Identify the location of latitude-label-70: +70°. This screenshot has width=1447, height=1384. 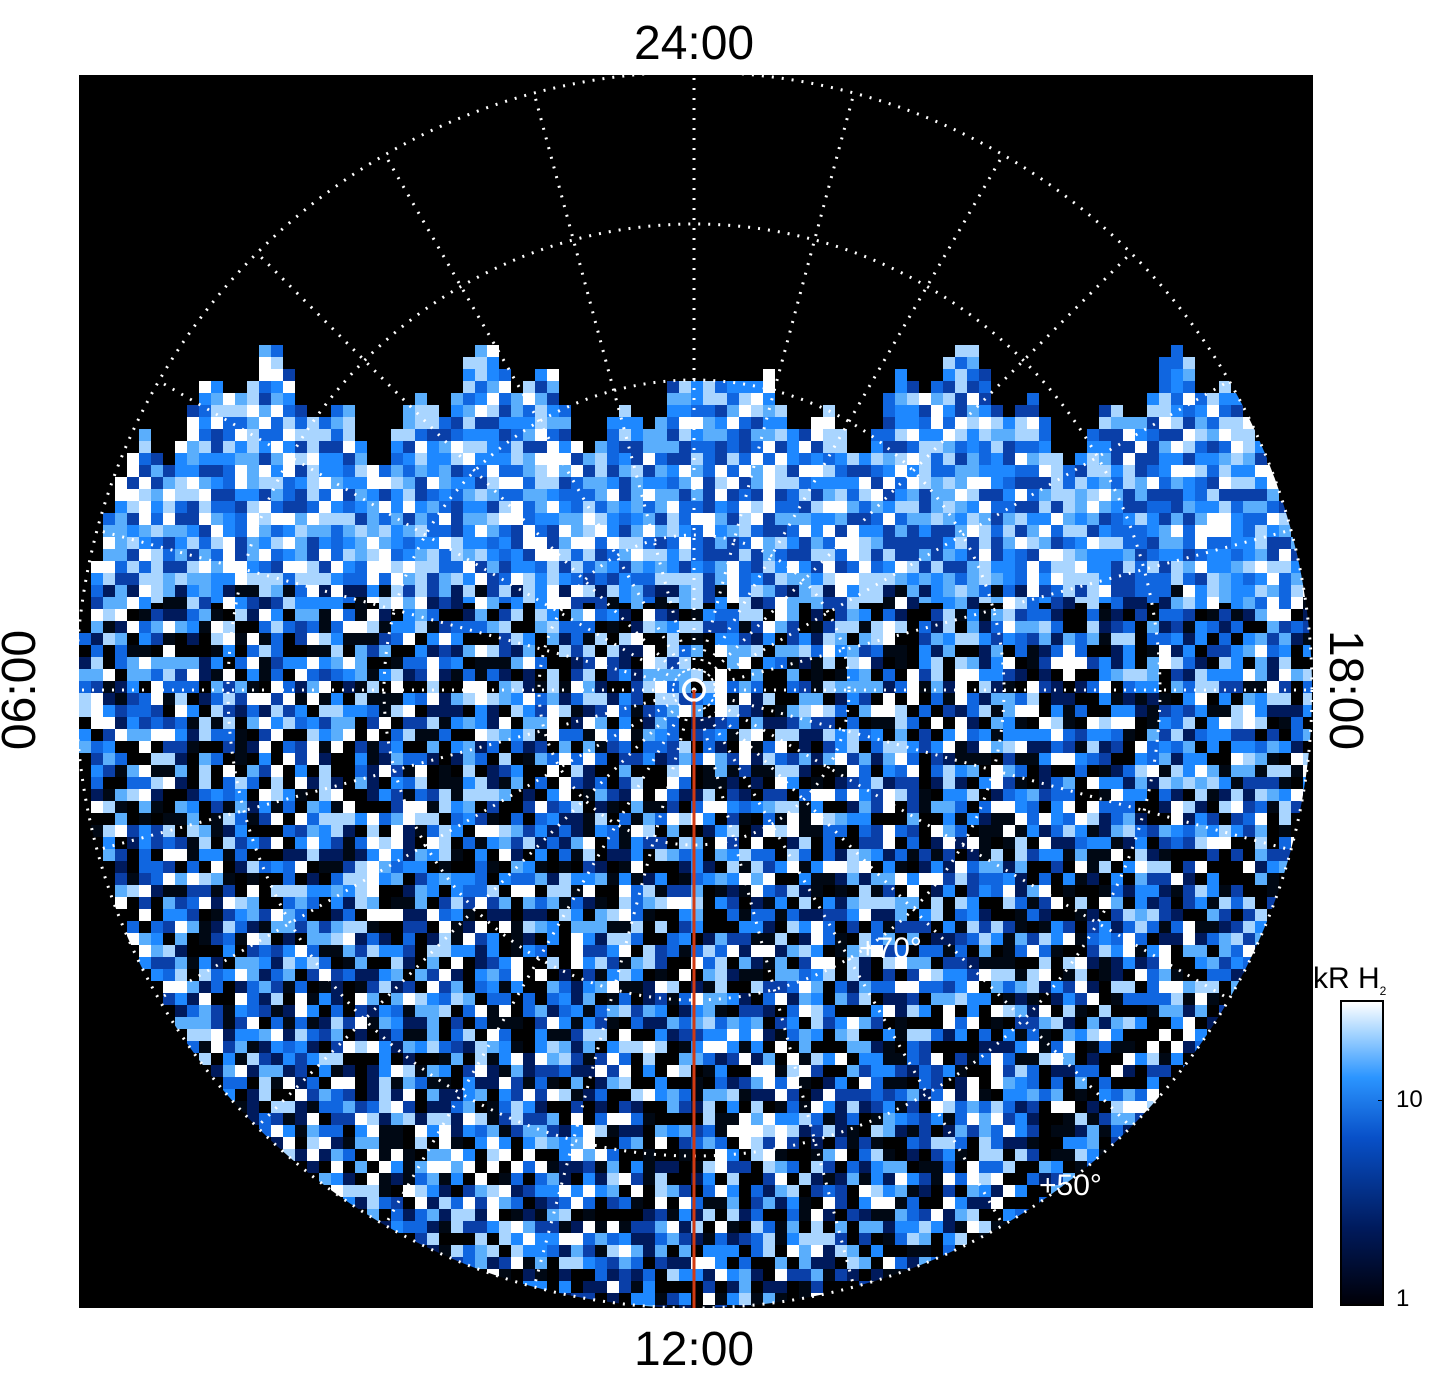
(890, 948).